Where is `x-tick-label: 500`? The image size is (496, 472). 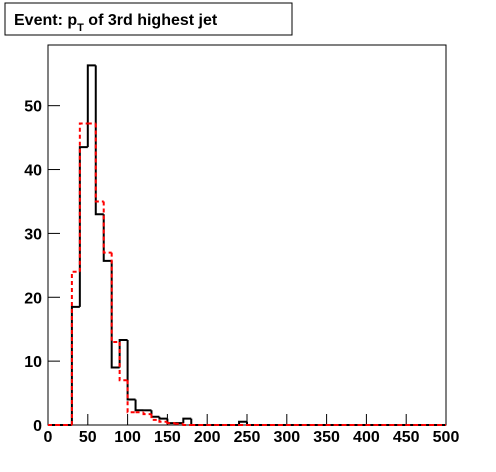
x-tick-label: 500 is located at coordinates (446, 437).